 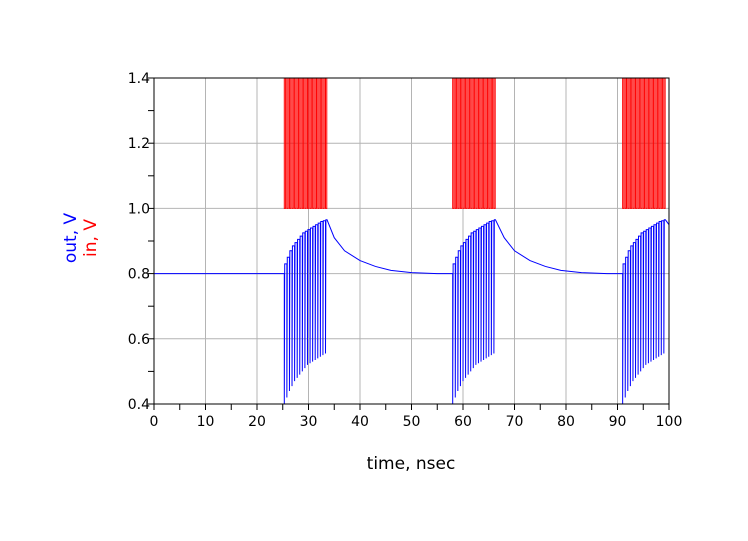 I want to click on y-tick-label: 1.4, so click(x=139, y=79).